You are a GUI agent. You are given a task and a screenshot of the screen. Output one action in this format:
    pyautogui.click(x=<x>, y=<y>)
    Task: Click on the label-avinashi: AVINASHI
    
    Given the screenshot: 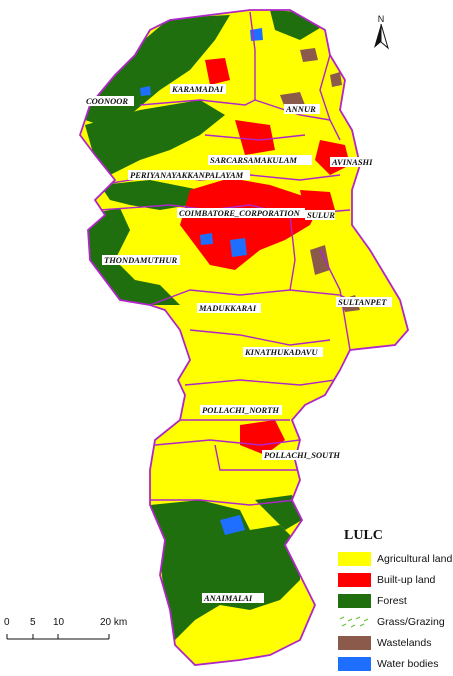 What is the action you would take?
    pyautogui.click(x=355, y=162)
    